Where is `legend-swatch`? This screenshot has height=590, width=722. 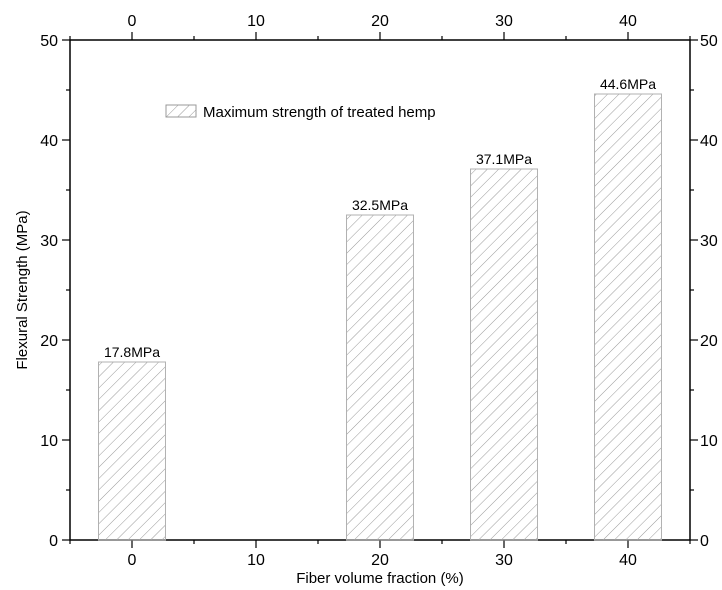
legend-swatch is located at coordinates (181, 111).